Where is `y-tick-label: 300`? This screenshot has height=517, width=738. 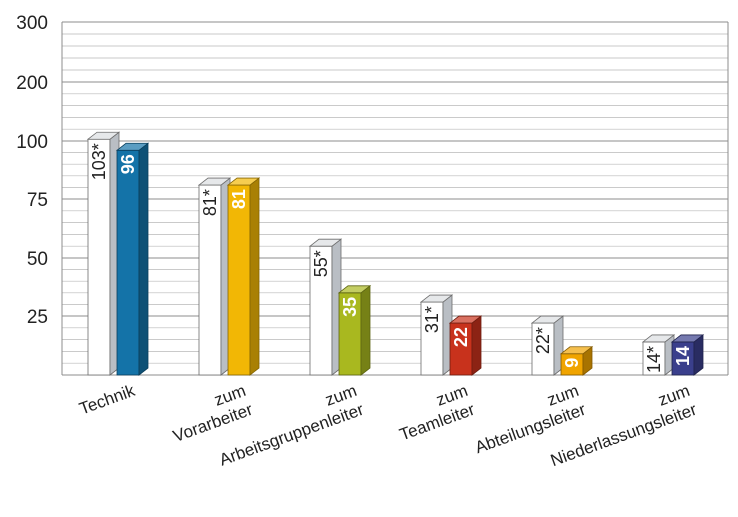 y-tick-label: 300 is located at coordinates (32, 23).